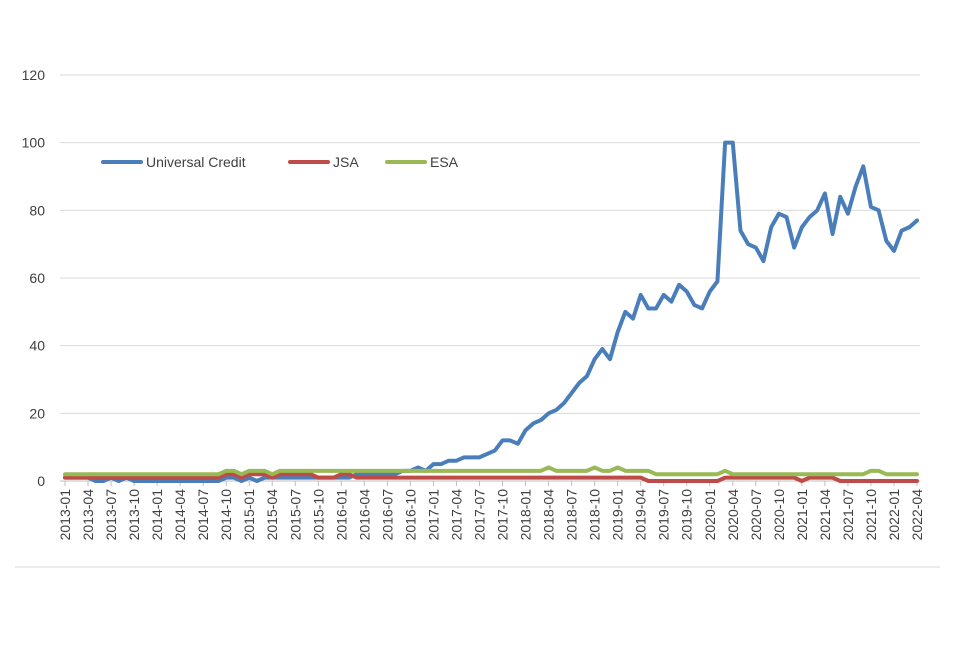 The width and height of the screenshot is (960, 645). Describe the element at coordinates (65, 515) in the screenshot. I see `x-tick-label: 2013-01` at that location.